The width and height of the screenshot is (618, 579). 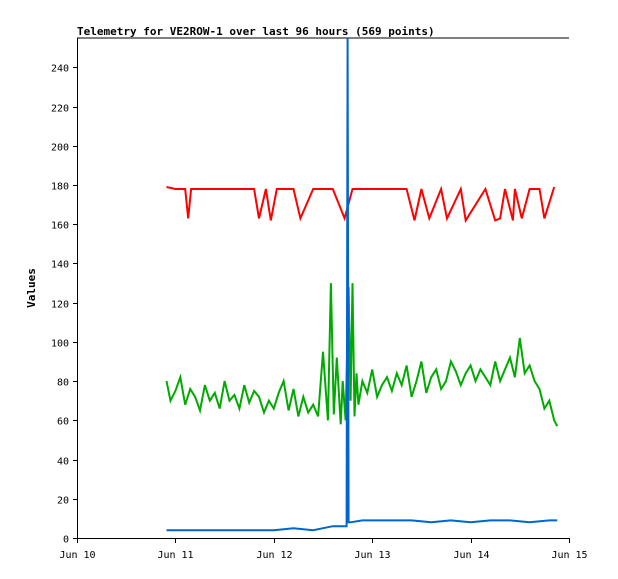 What do you see at coordinates (175, 555) in the screenshot?
I see `x-tick-label: Jun 11` at bounding box center [175, 555].